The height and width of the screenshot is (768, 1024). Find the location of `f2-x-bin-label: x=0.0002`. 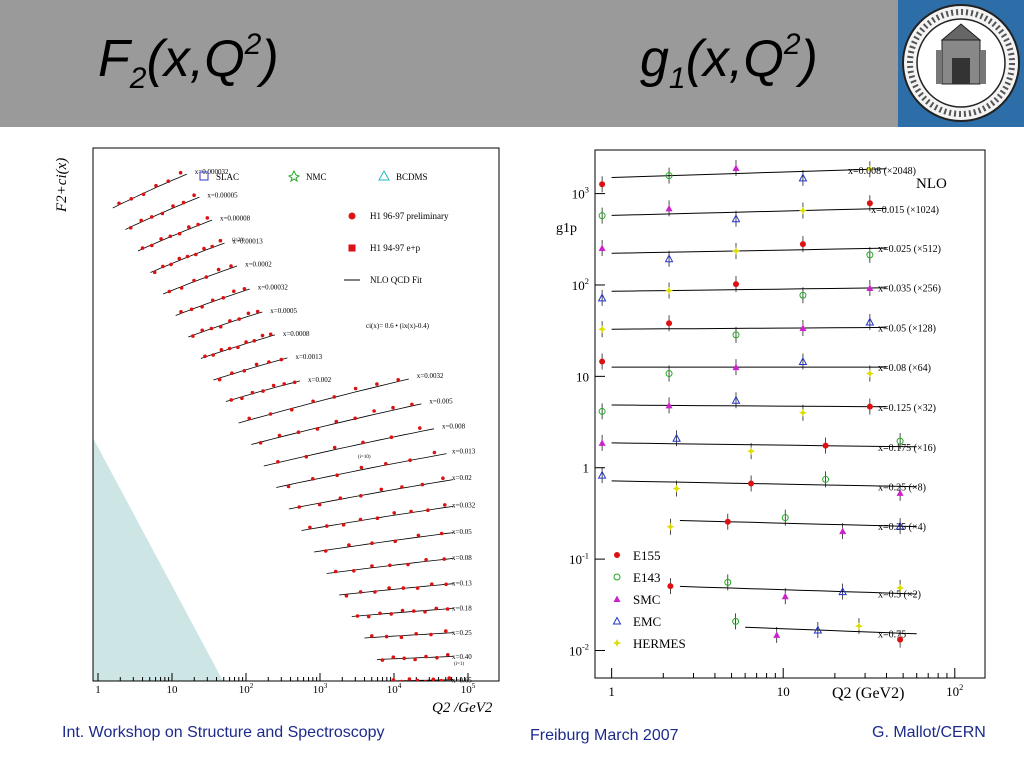

f2-x-bin-label: x=0.0002 is located at coordinates (258, 265).